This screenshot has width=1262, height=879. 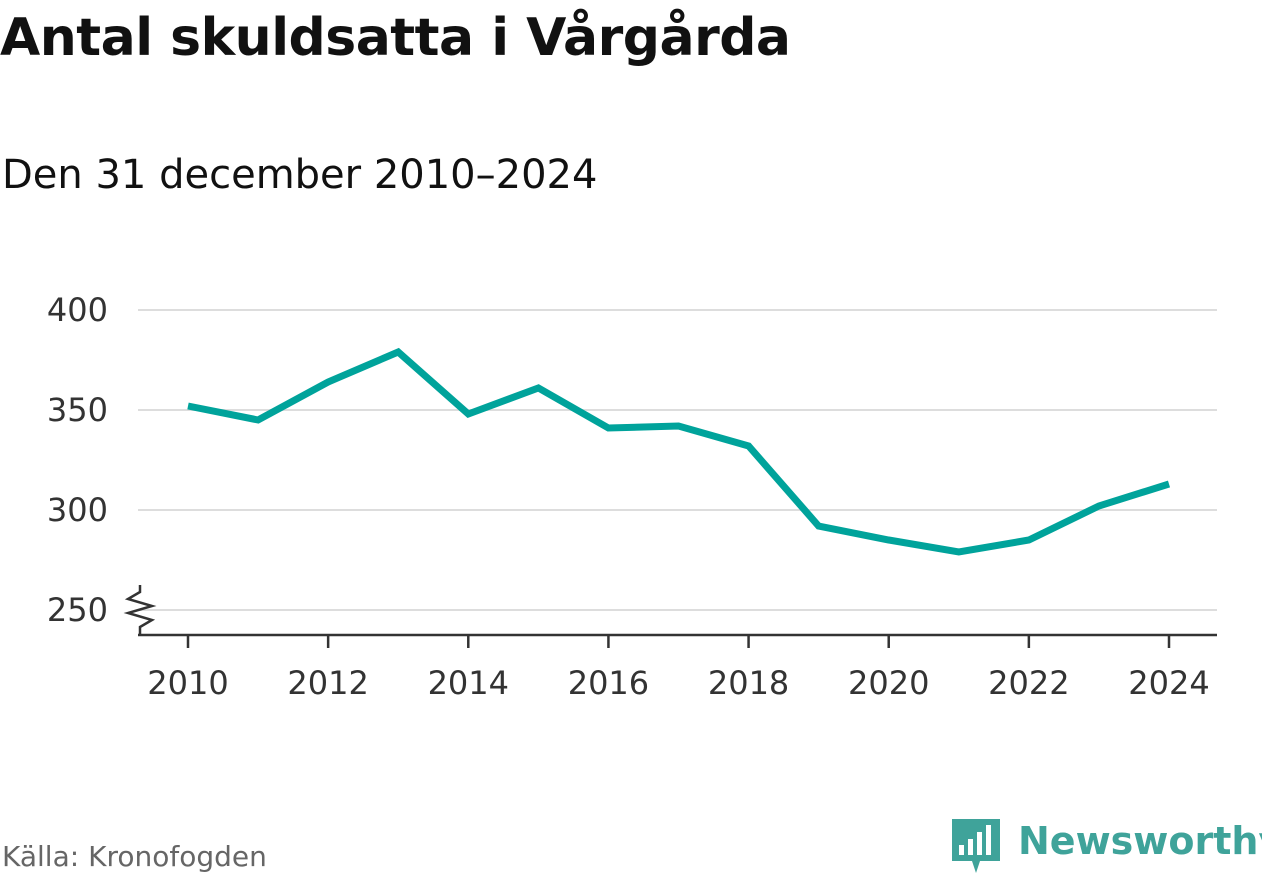 What do you see at coordinates (670, 616) in the screenshot?
I see `x-axis` at bounding box center [670, 616].